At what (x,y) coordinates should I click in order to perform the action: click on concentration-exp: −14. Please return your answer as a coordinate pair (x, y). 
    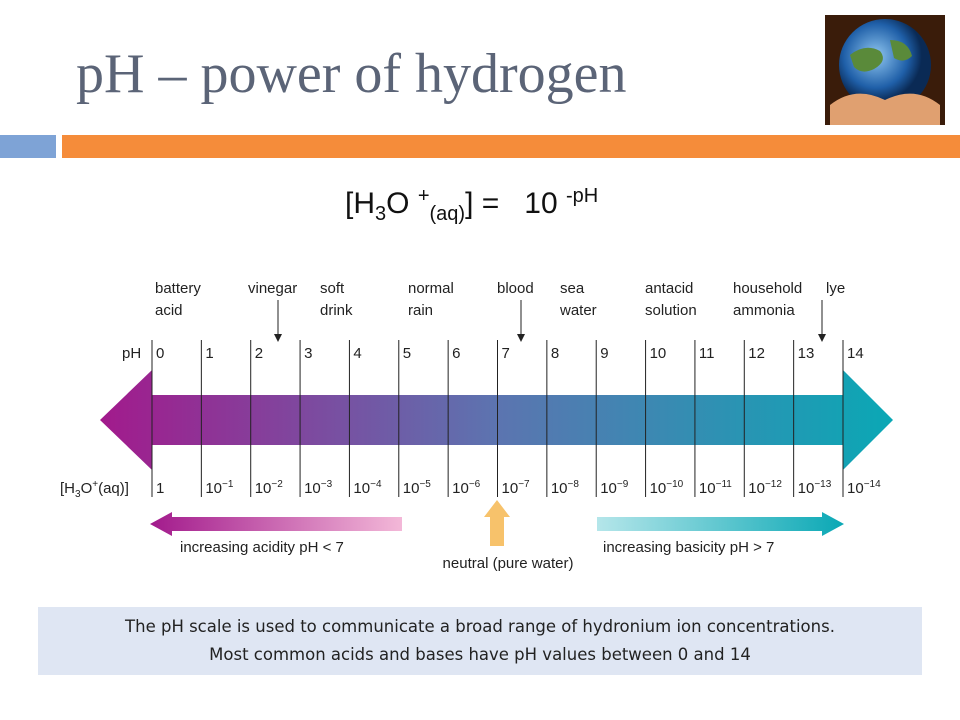
    Looking at the image, I should click on (872, 484).